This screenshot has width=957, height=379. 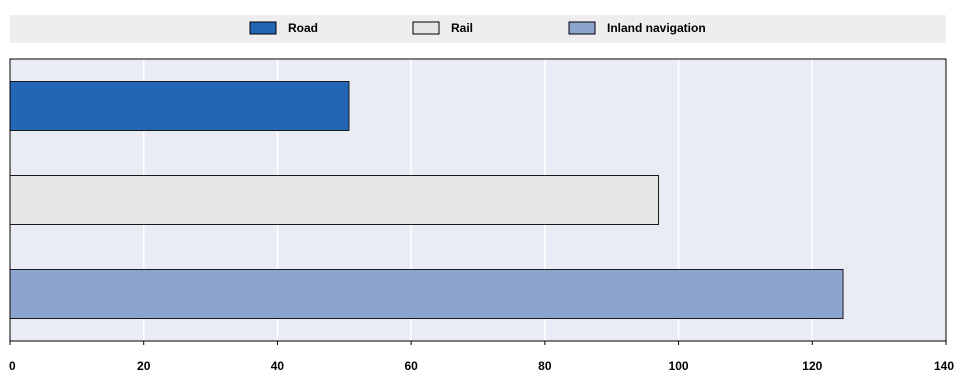 What do you see at coordinates (411, 366) in the screenshot?
I see `x-tick-label-60: 60` at bounding box center [411, 366].